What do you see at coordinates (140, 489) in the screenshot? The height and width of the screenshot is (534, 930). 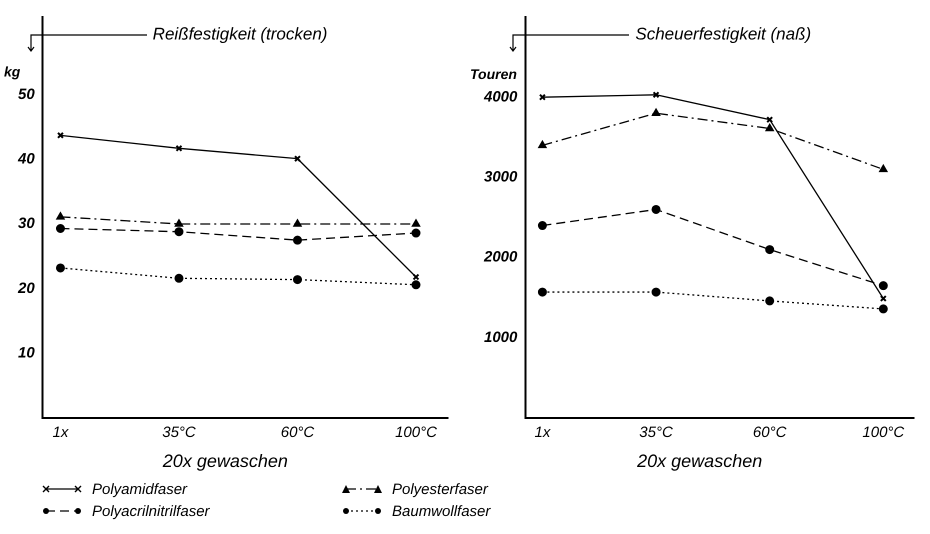 I see `legend-label: Polyamidfaser` at bounding box center [140, 489].